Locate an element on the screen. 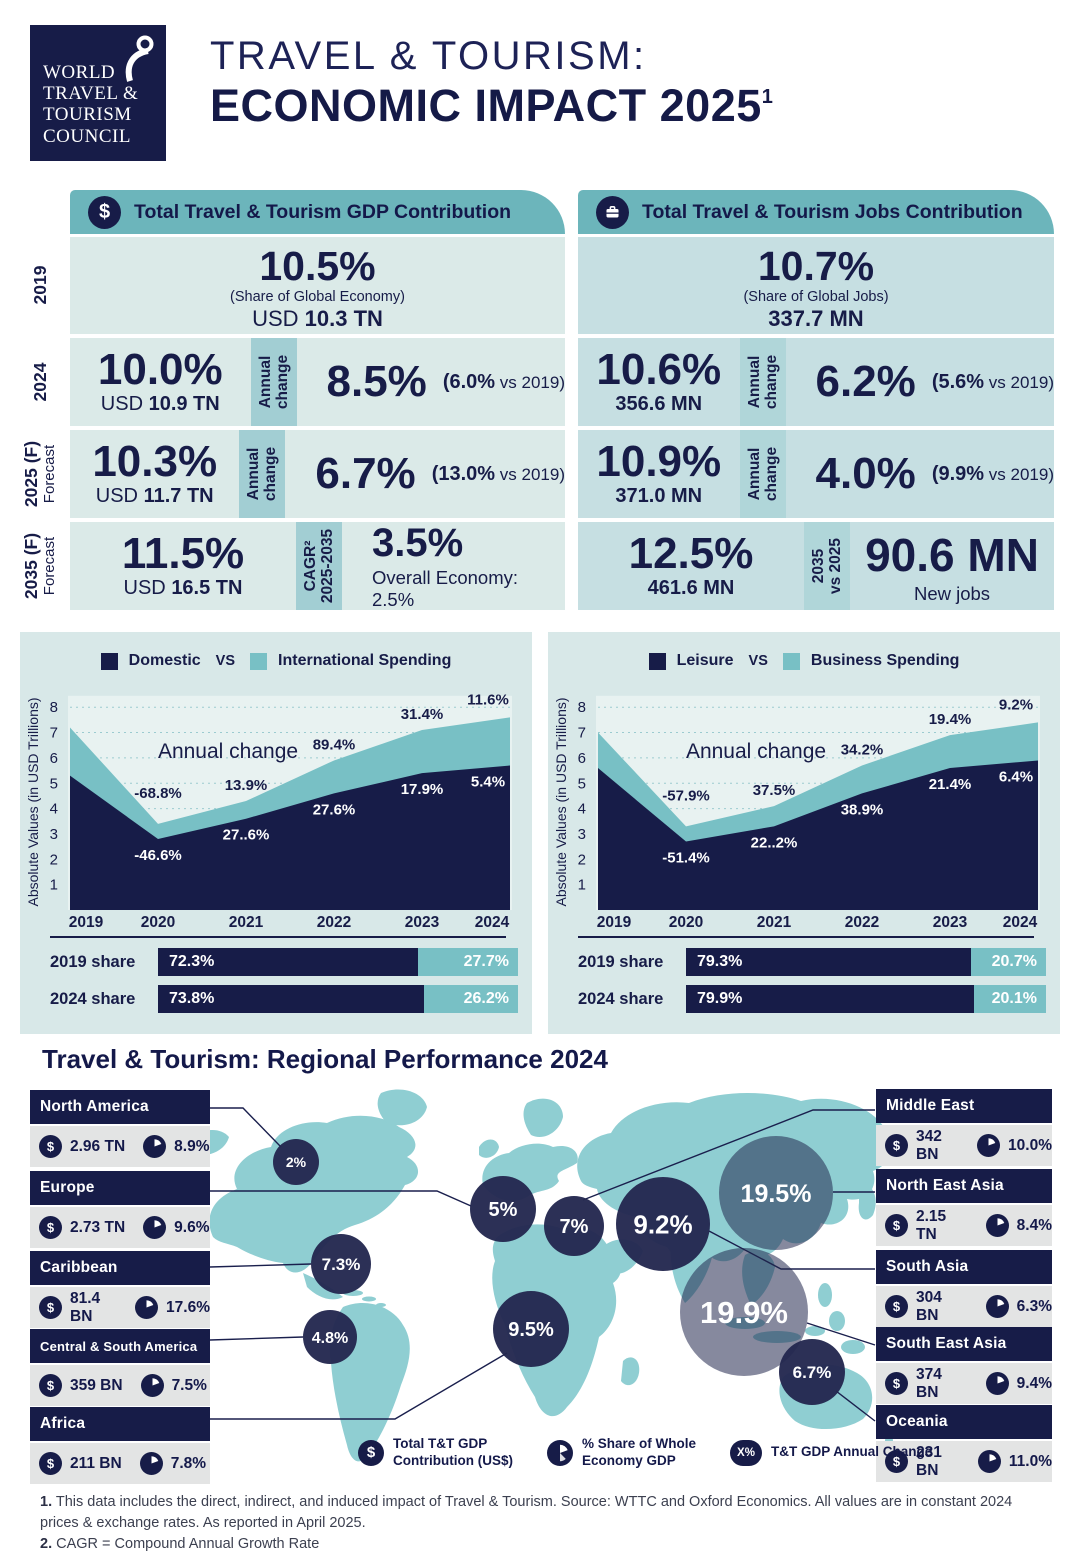 The image size is (1080, 1566). share-year-label: 2019 share is located at coordinates (93, 961).